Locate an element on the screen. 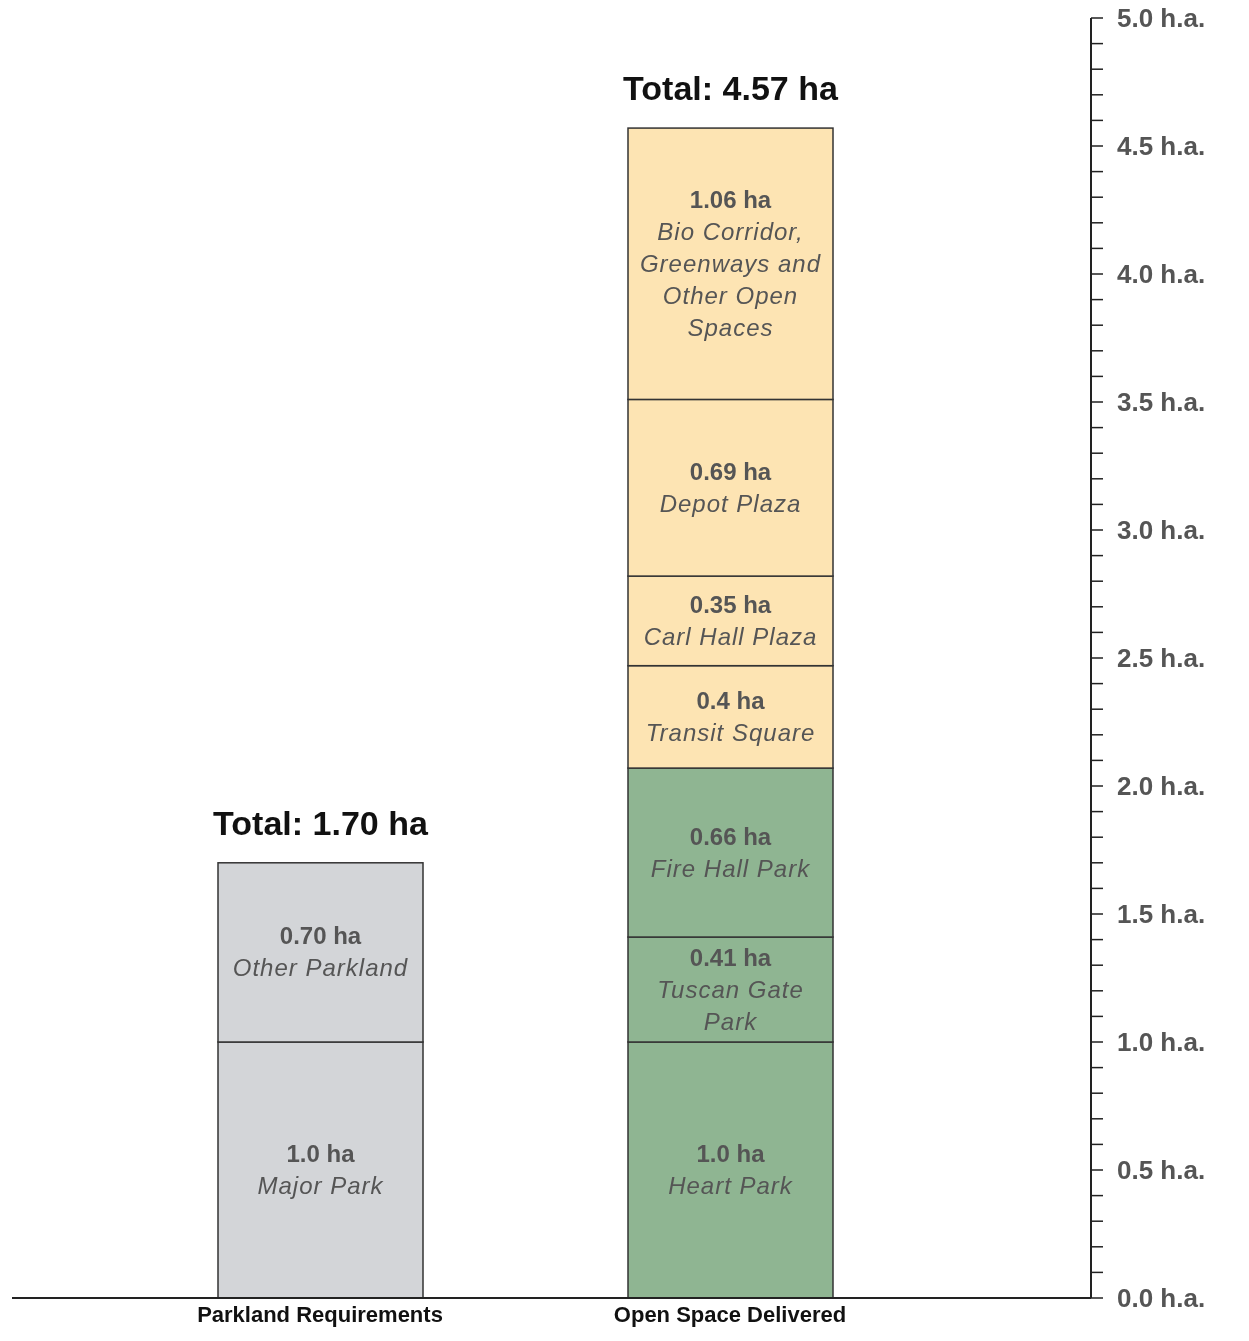 This screenshot has height=1341, width=1249. y-tick-label: 4.5 h.a. is located at coordinates (1161, 146).